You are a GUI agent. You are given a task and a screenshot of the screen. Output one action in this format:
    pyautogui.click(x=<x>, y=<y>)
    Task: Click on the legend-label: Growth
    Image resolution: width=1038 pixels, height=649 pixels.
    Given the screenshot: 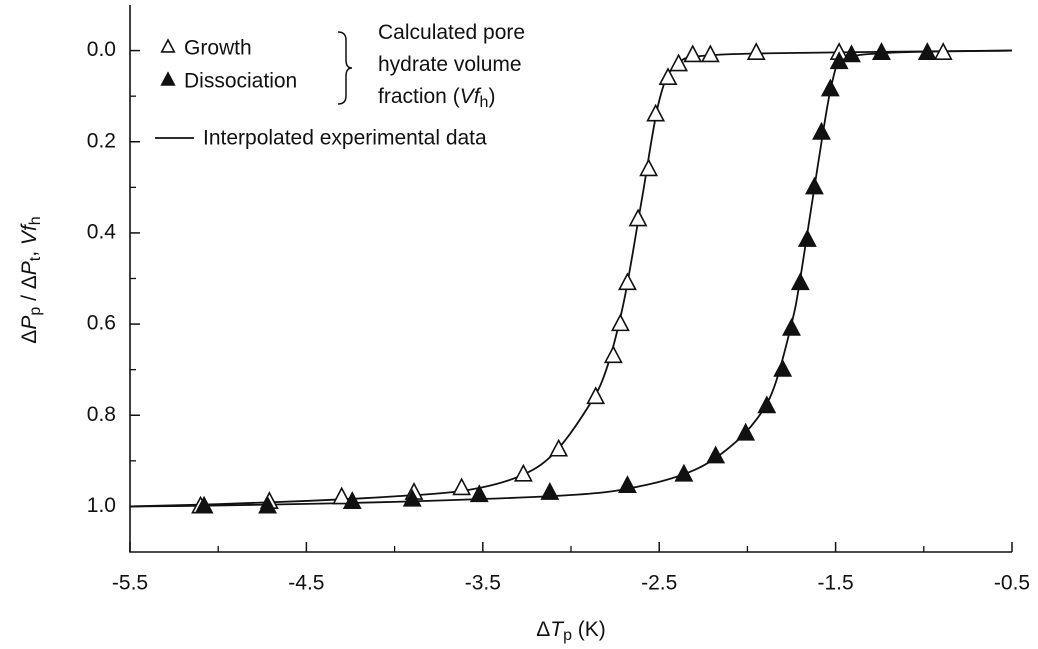 What is the action you would take?
    pyautogui.click(x=218, y=48)
    